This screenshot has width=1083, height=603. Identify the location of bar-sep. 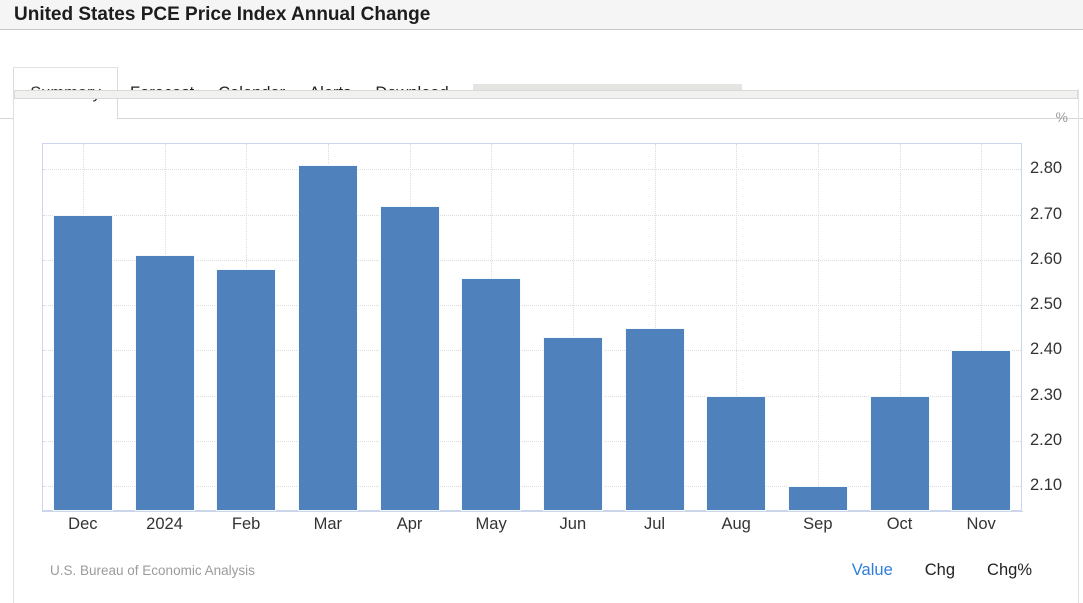
(817, 498).